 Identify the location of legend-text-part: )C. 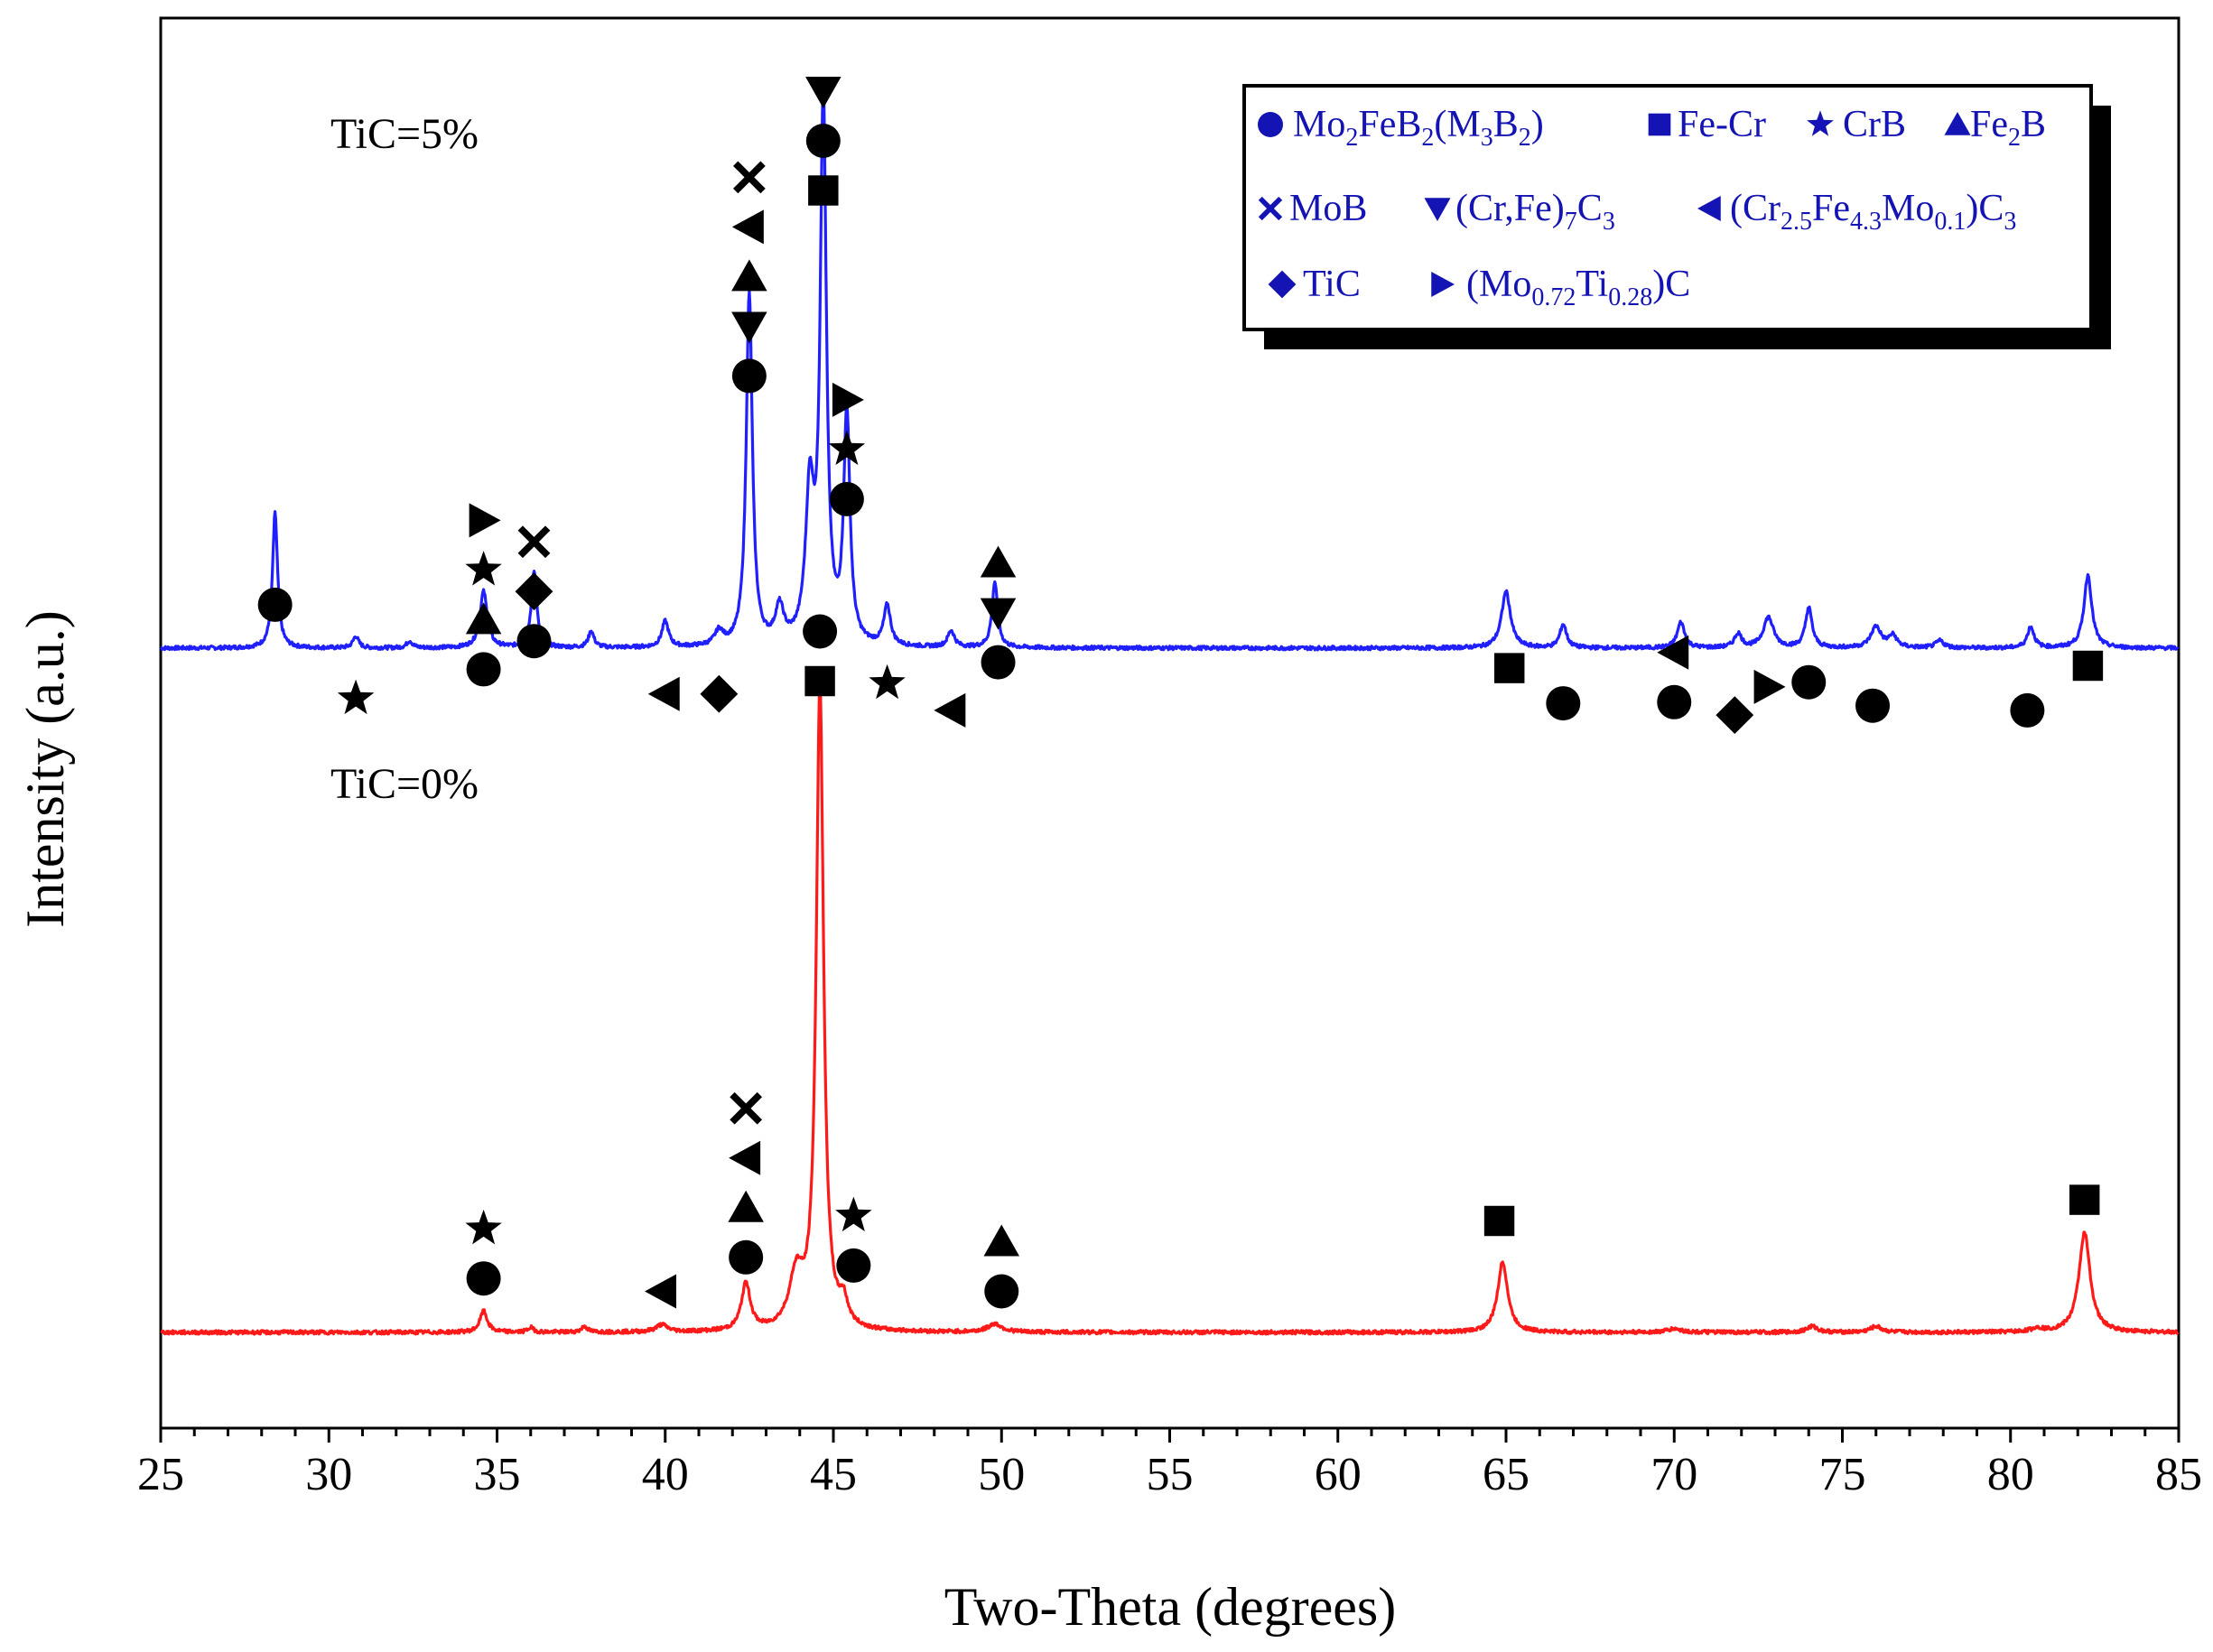
(1985, 208).